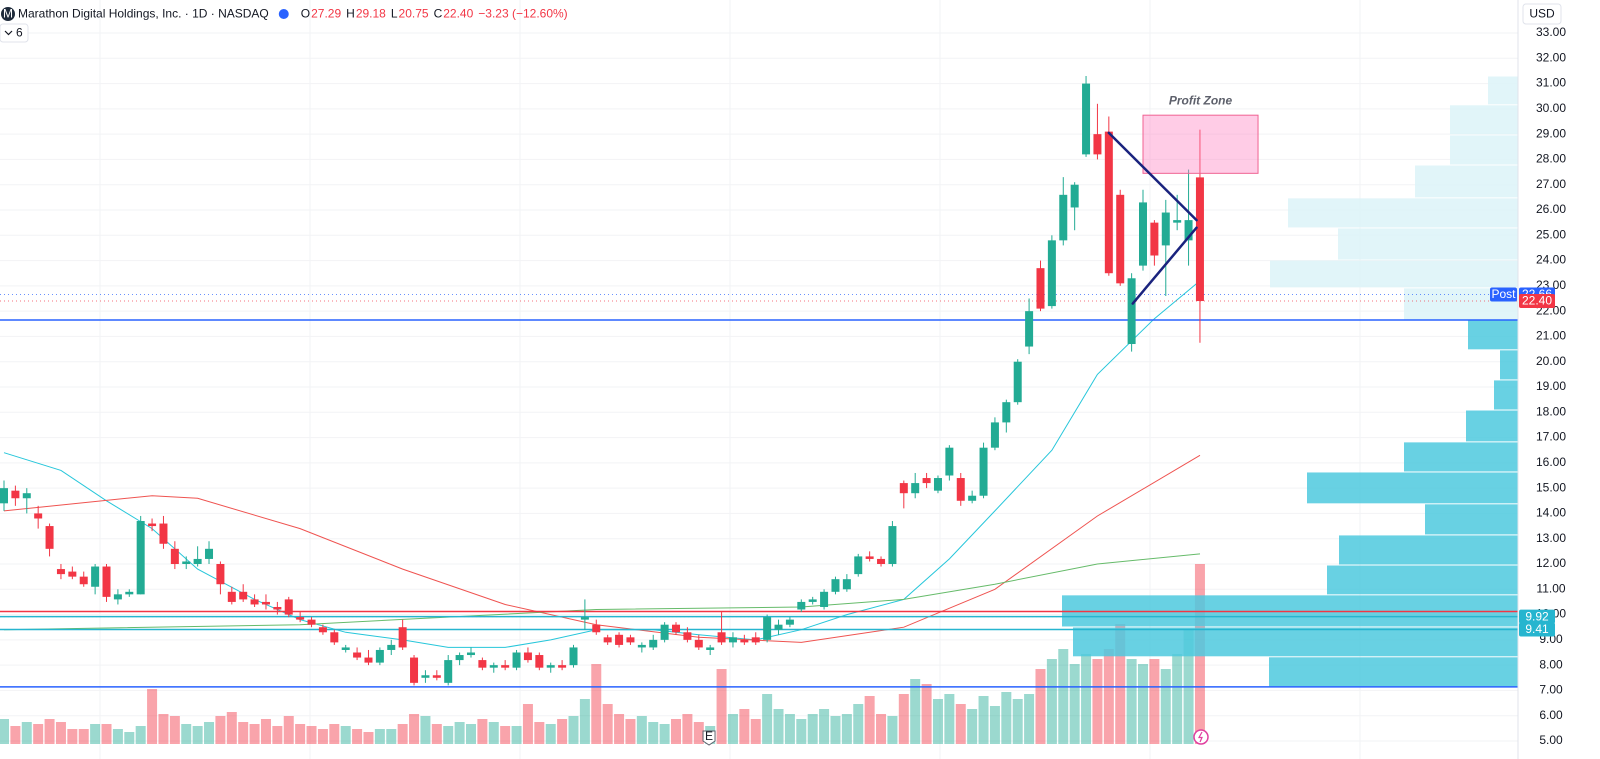 The height and width of the screenshot is (759, 1600). I want to click on price-tag: Post, so click(1503, 294).